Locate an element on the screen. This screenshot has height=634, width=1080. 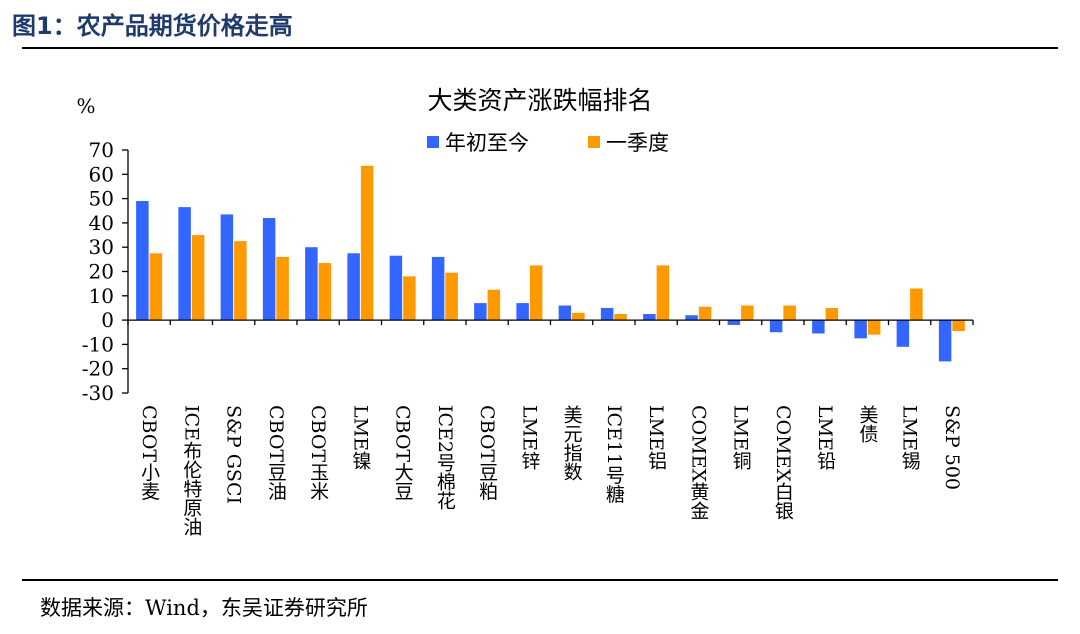
x-tick-label: ICE11号糖 is located at coordinates (613, 454).